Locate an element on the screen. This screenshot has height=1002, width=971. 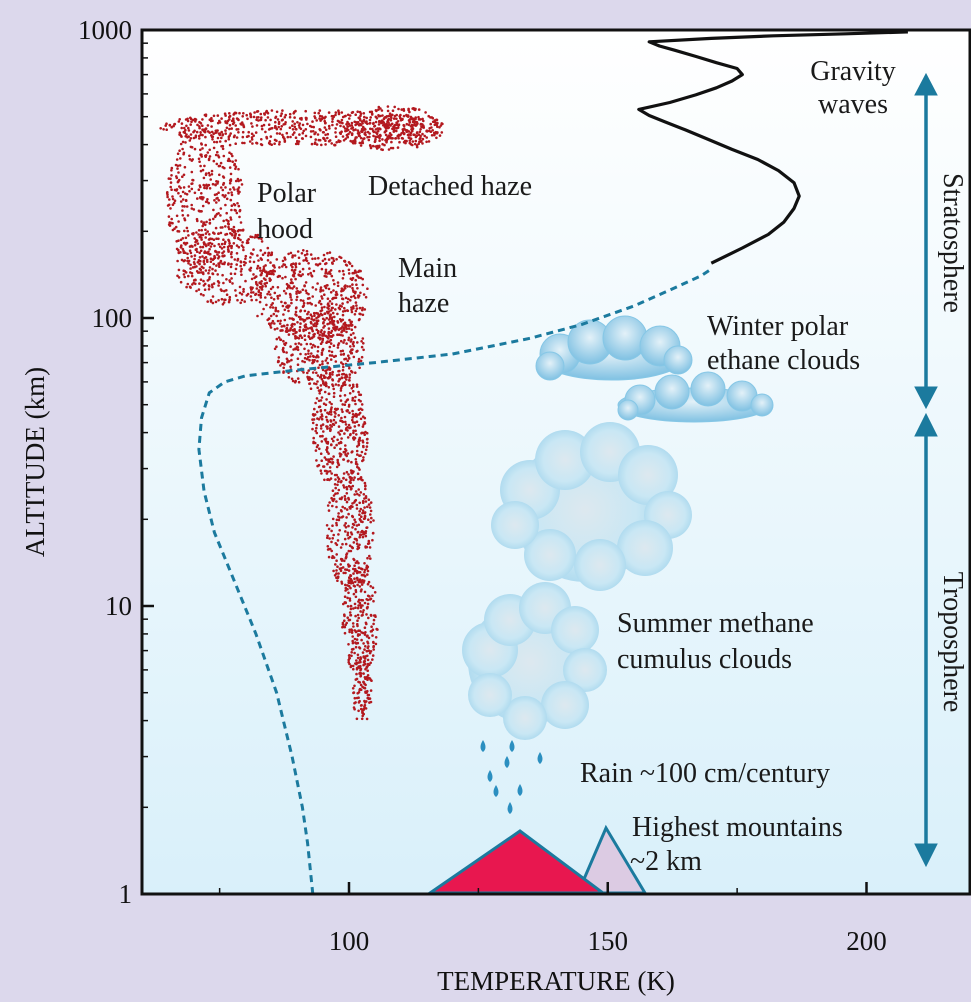
methane-clouds-label-2: cumulus clouds is located at coordinates (704, 659).